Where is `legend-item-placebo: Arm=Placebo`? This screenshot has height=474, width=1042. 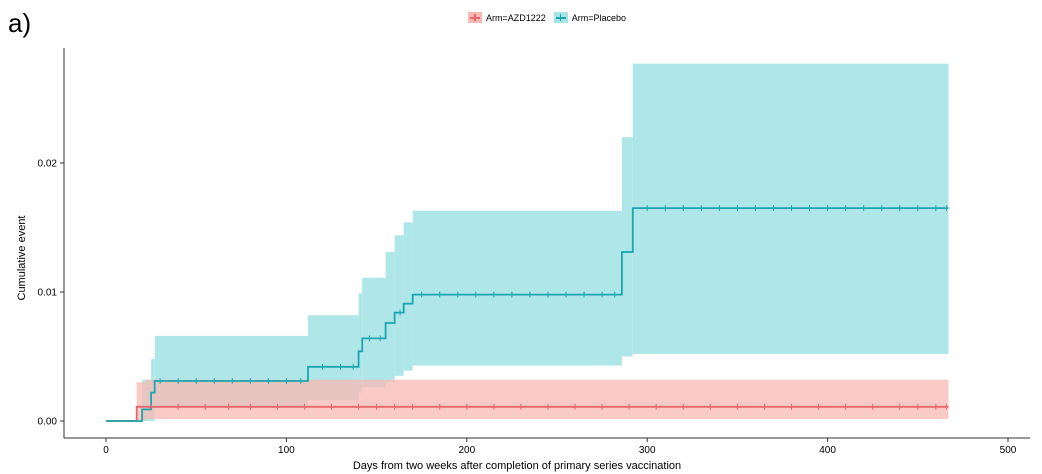
legend-item-placebo: Arm=Placebo is located at coordinates (590, 17).